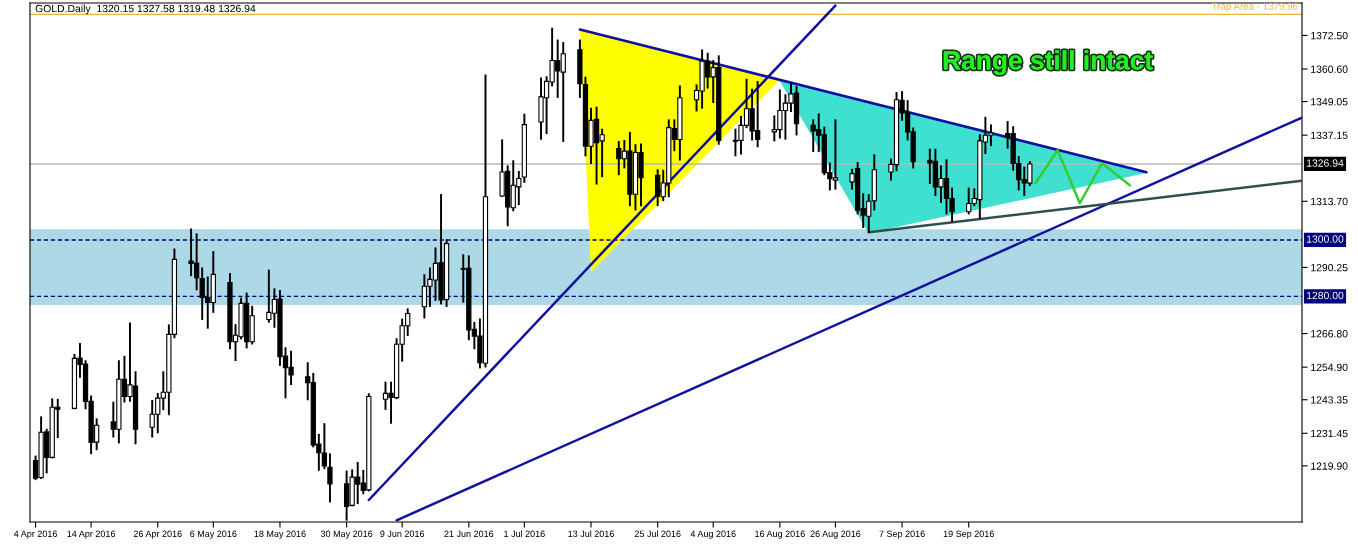 The width and height of the screenshot is (1358, 554). What do you see at coordinates (1325, 295) in the screenshot?
I see `ref-line-label: 1280.00` at bounding box center [1325, 295].